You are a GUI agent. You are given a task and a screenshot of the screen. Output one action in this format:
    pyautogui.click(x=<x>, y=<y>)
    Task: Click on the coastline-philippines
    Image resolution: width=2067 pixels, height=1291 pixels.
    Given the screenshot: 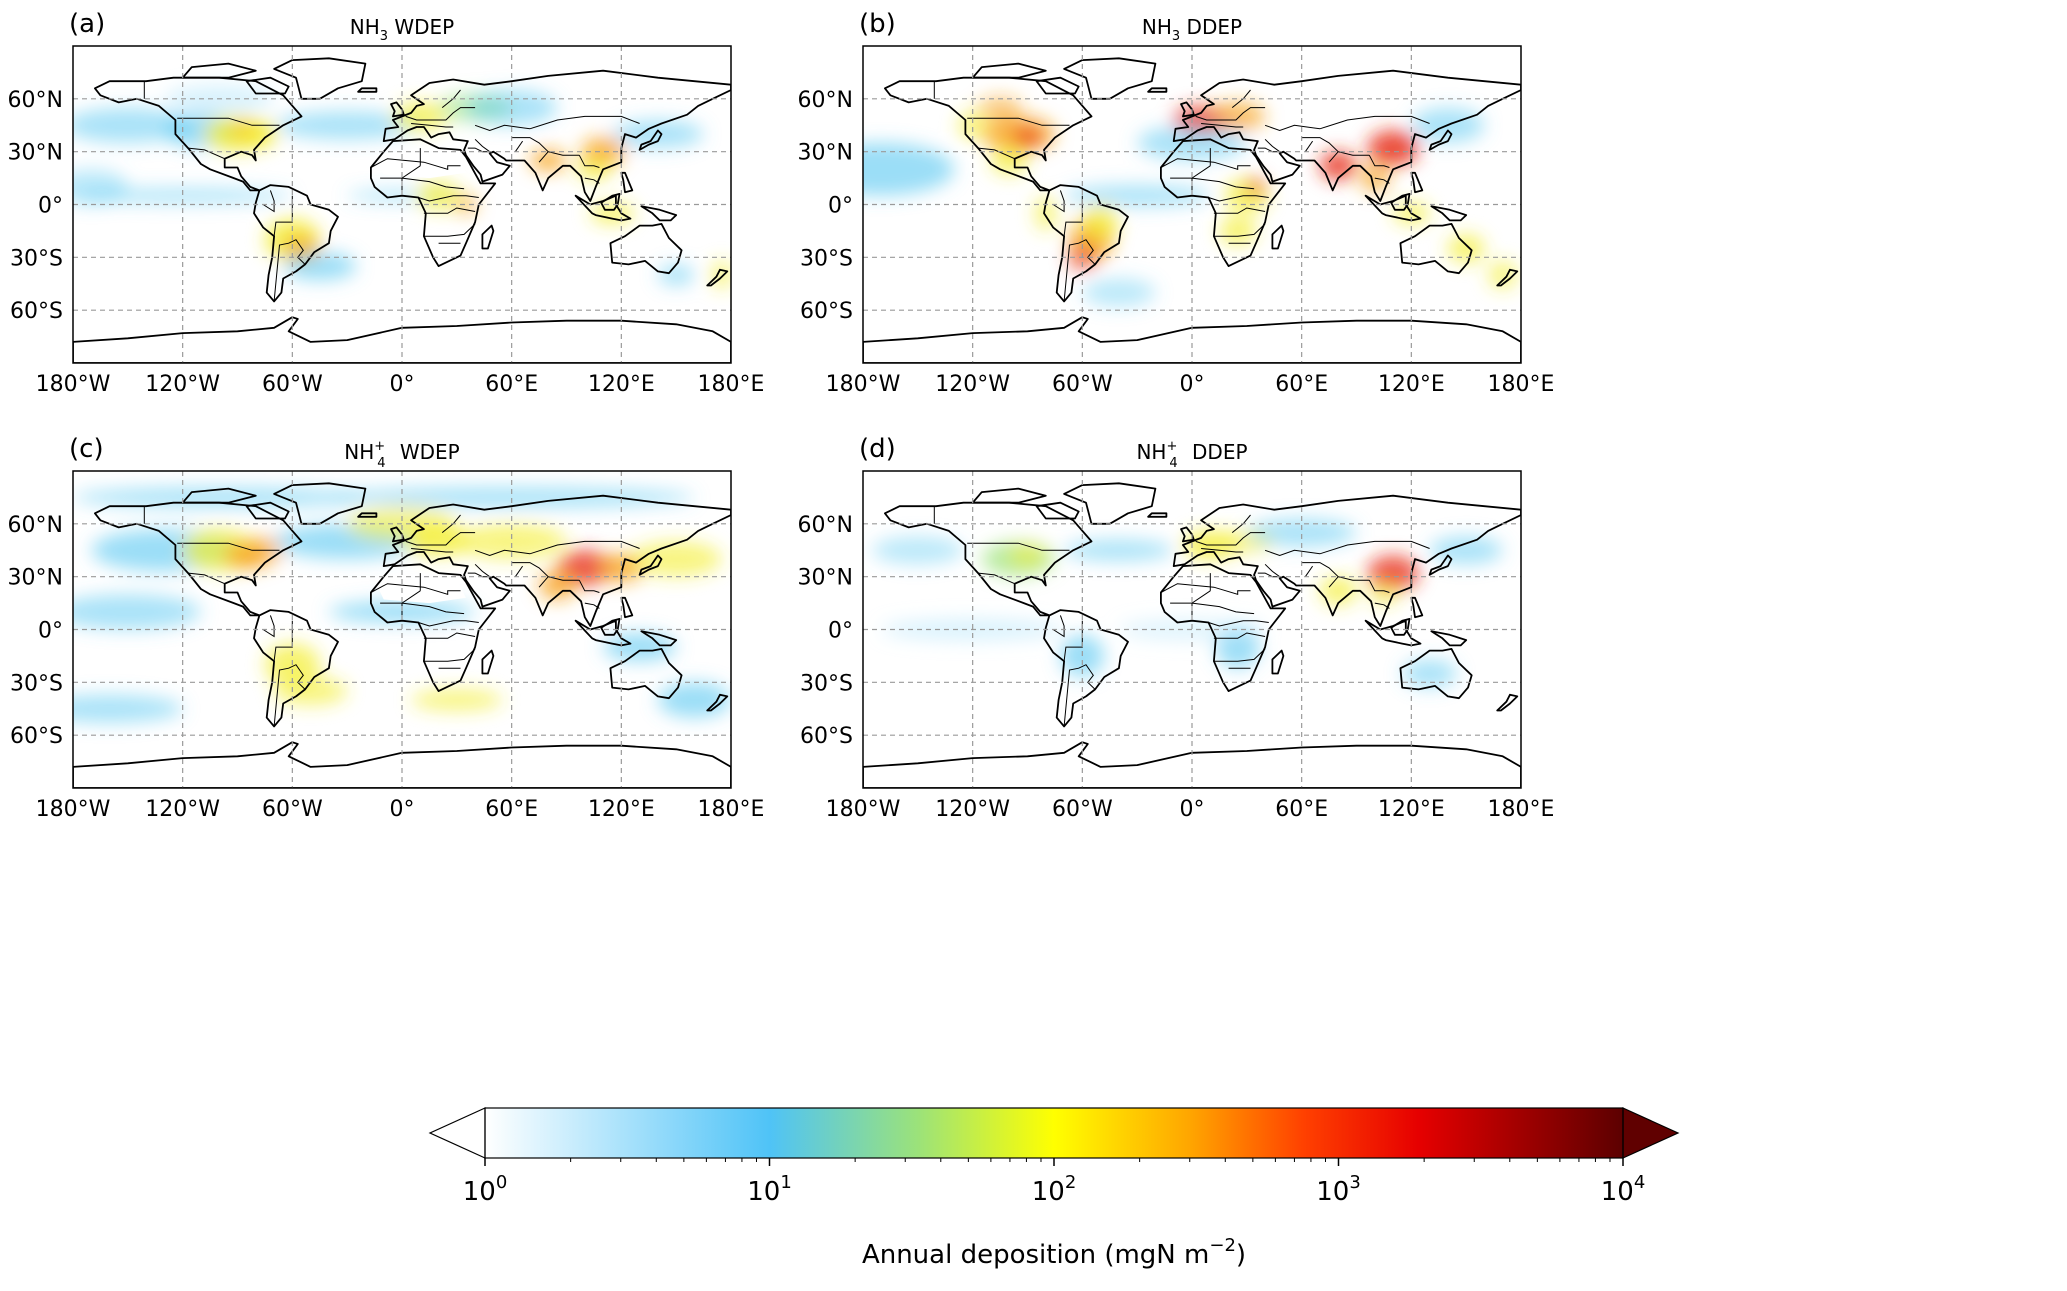 What is the action you would take?
    pyautogui.click(x=627, y=182)
    